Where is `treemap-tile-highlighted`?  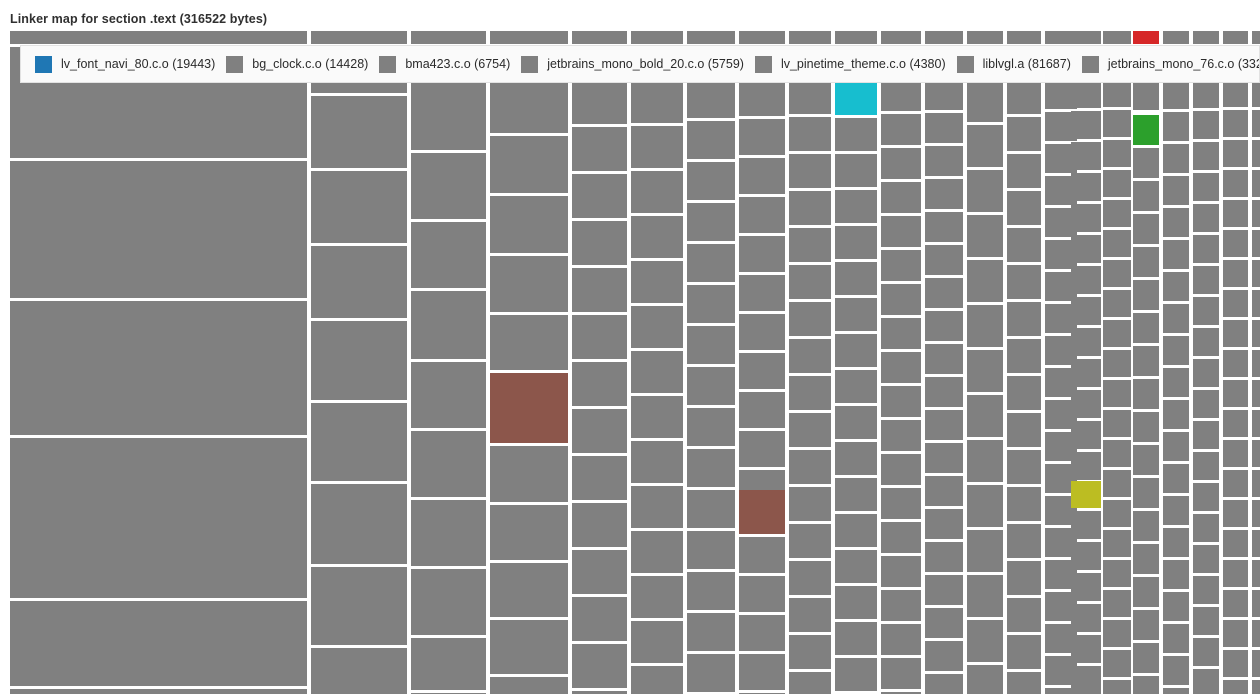 treemap-tile-highlighted is located at coordinates (856, 98).